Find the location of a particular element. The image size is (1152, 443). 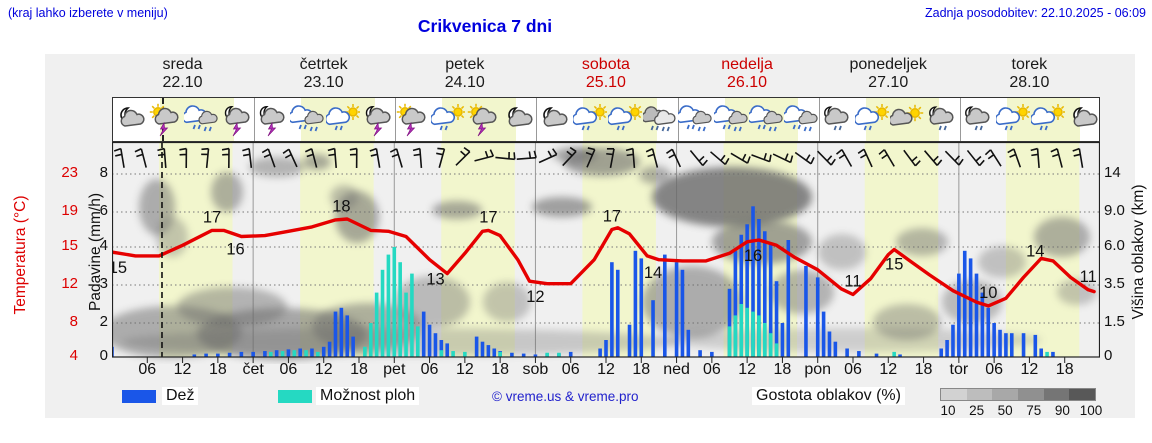

day-separator is located at coordinates (819, 119).